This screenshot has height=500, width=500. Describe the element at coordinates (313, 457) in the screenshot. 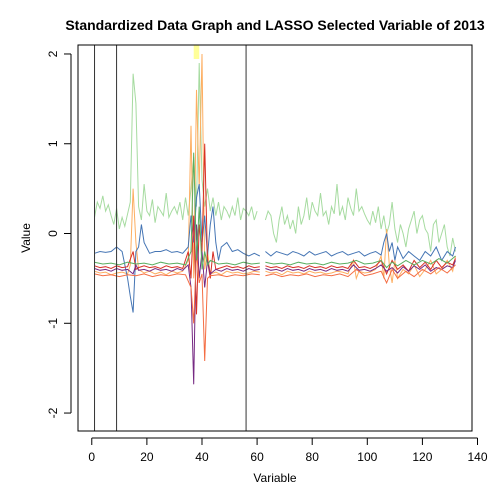

I see `x-tick-label: 80` at that location.